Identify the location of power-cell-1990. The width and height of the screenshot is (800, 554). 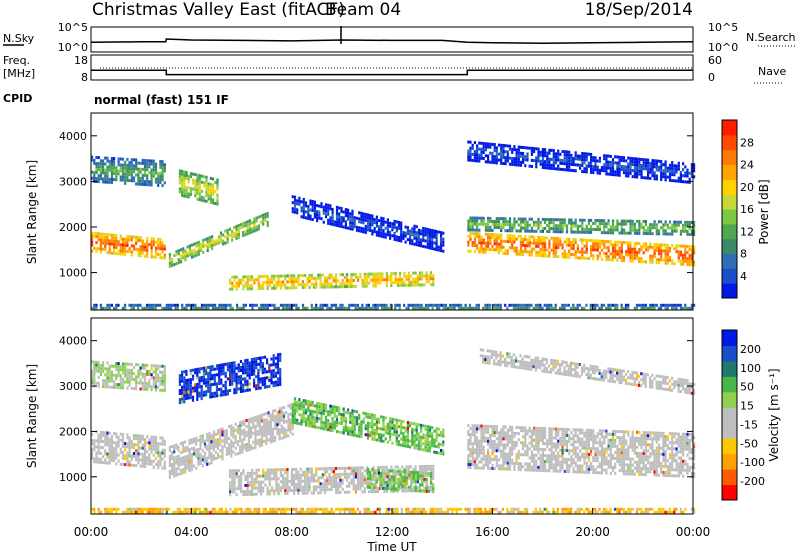
(510, 146).